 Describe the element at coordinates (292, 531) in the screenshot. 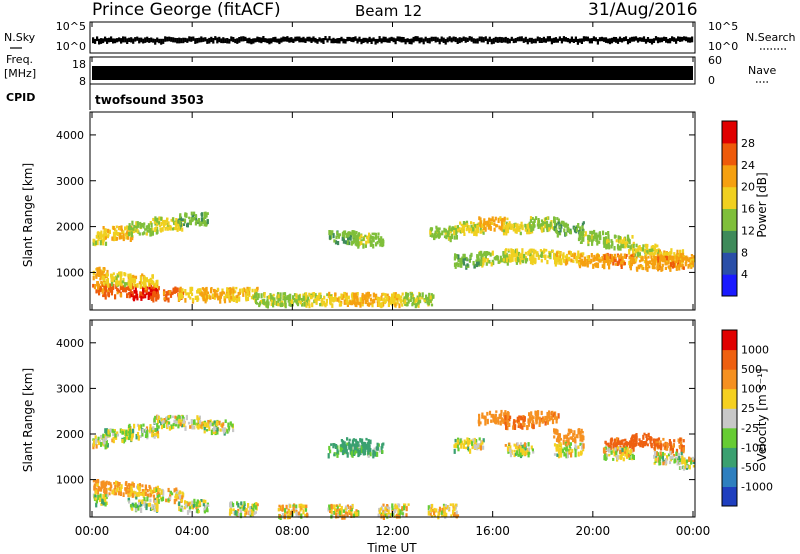

I see `x-tick-label: 08:00` at that location.